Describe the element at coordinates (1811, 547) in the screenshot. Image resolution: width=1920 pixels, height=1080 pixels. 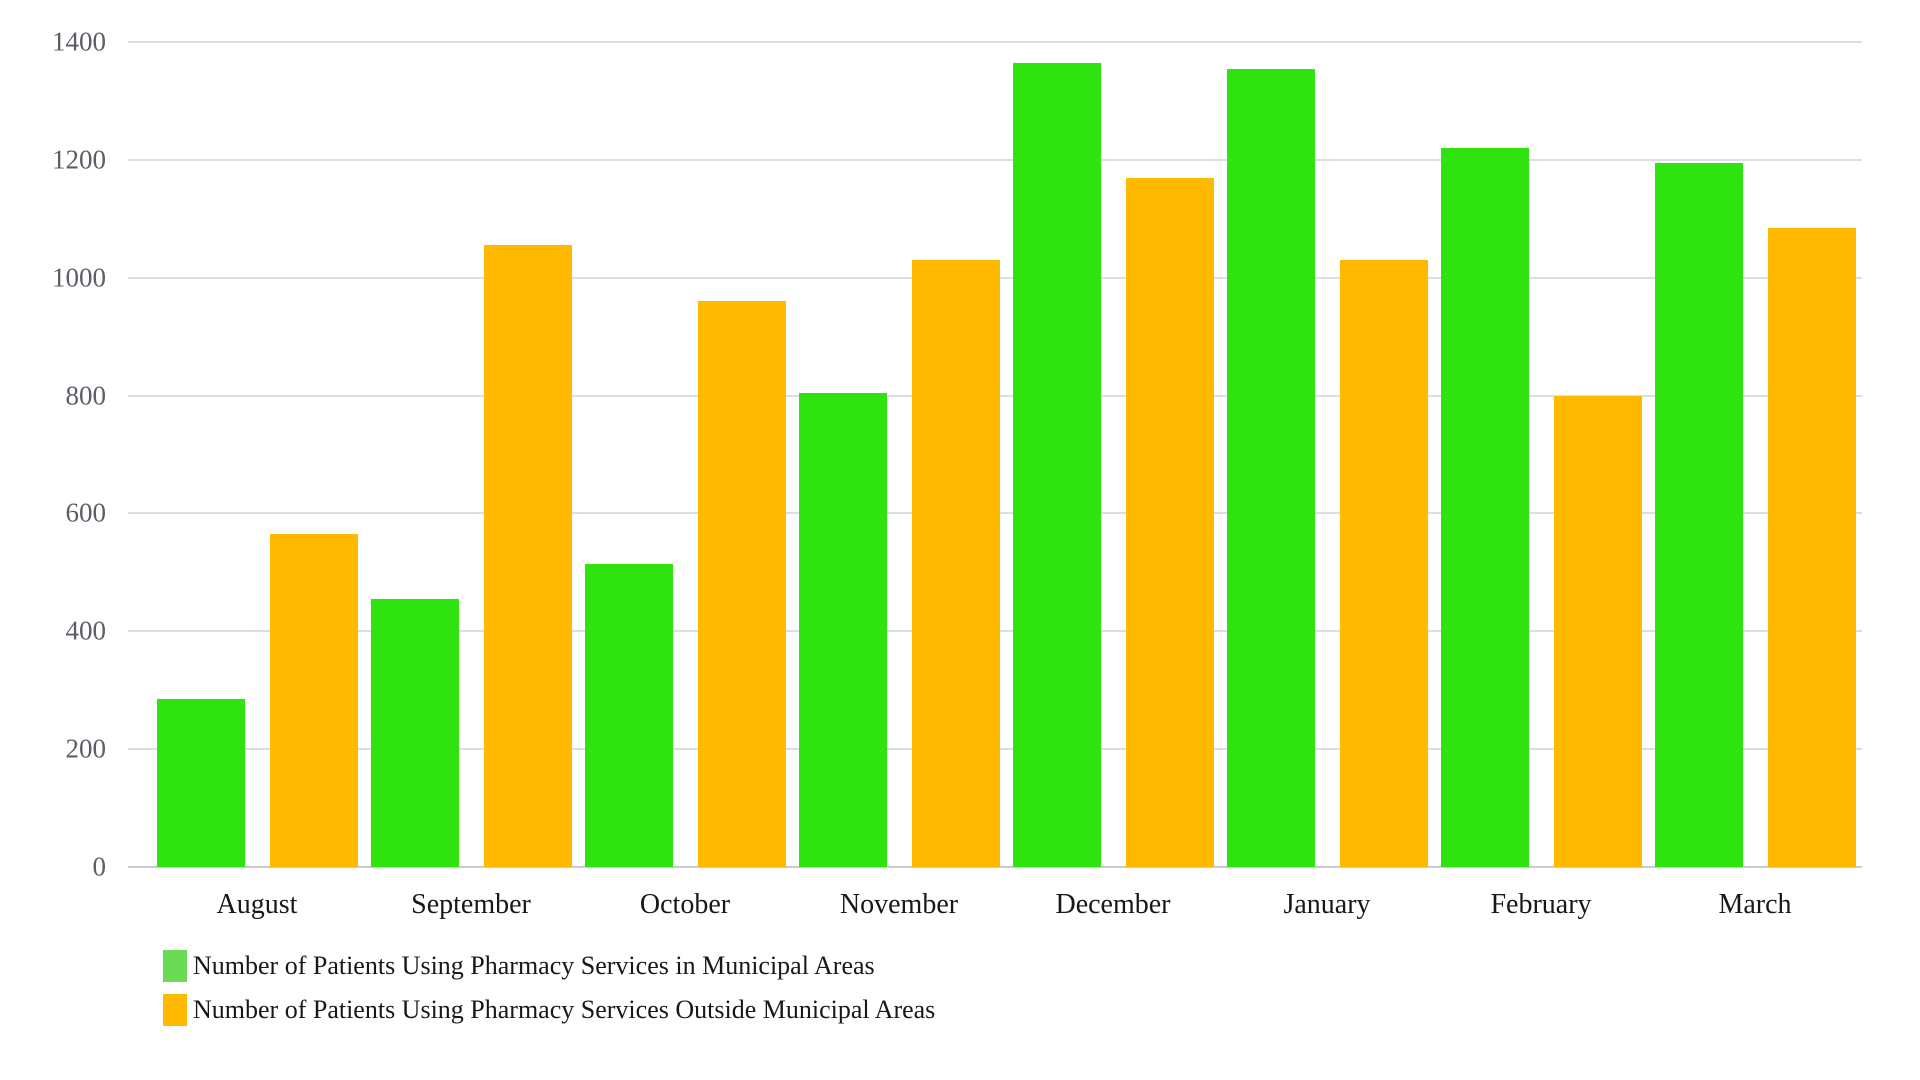
I see `bar-march-outside` at that location.